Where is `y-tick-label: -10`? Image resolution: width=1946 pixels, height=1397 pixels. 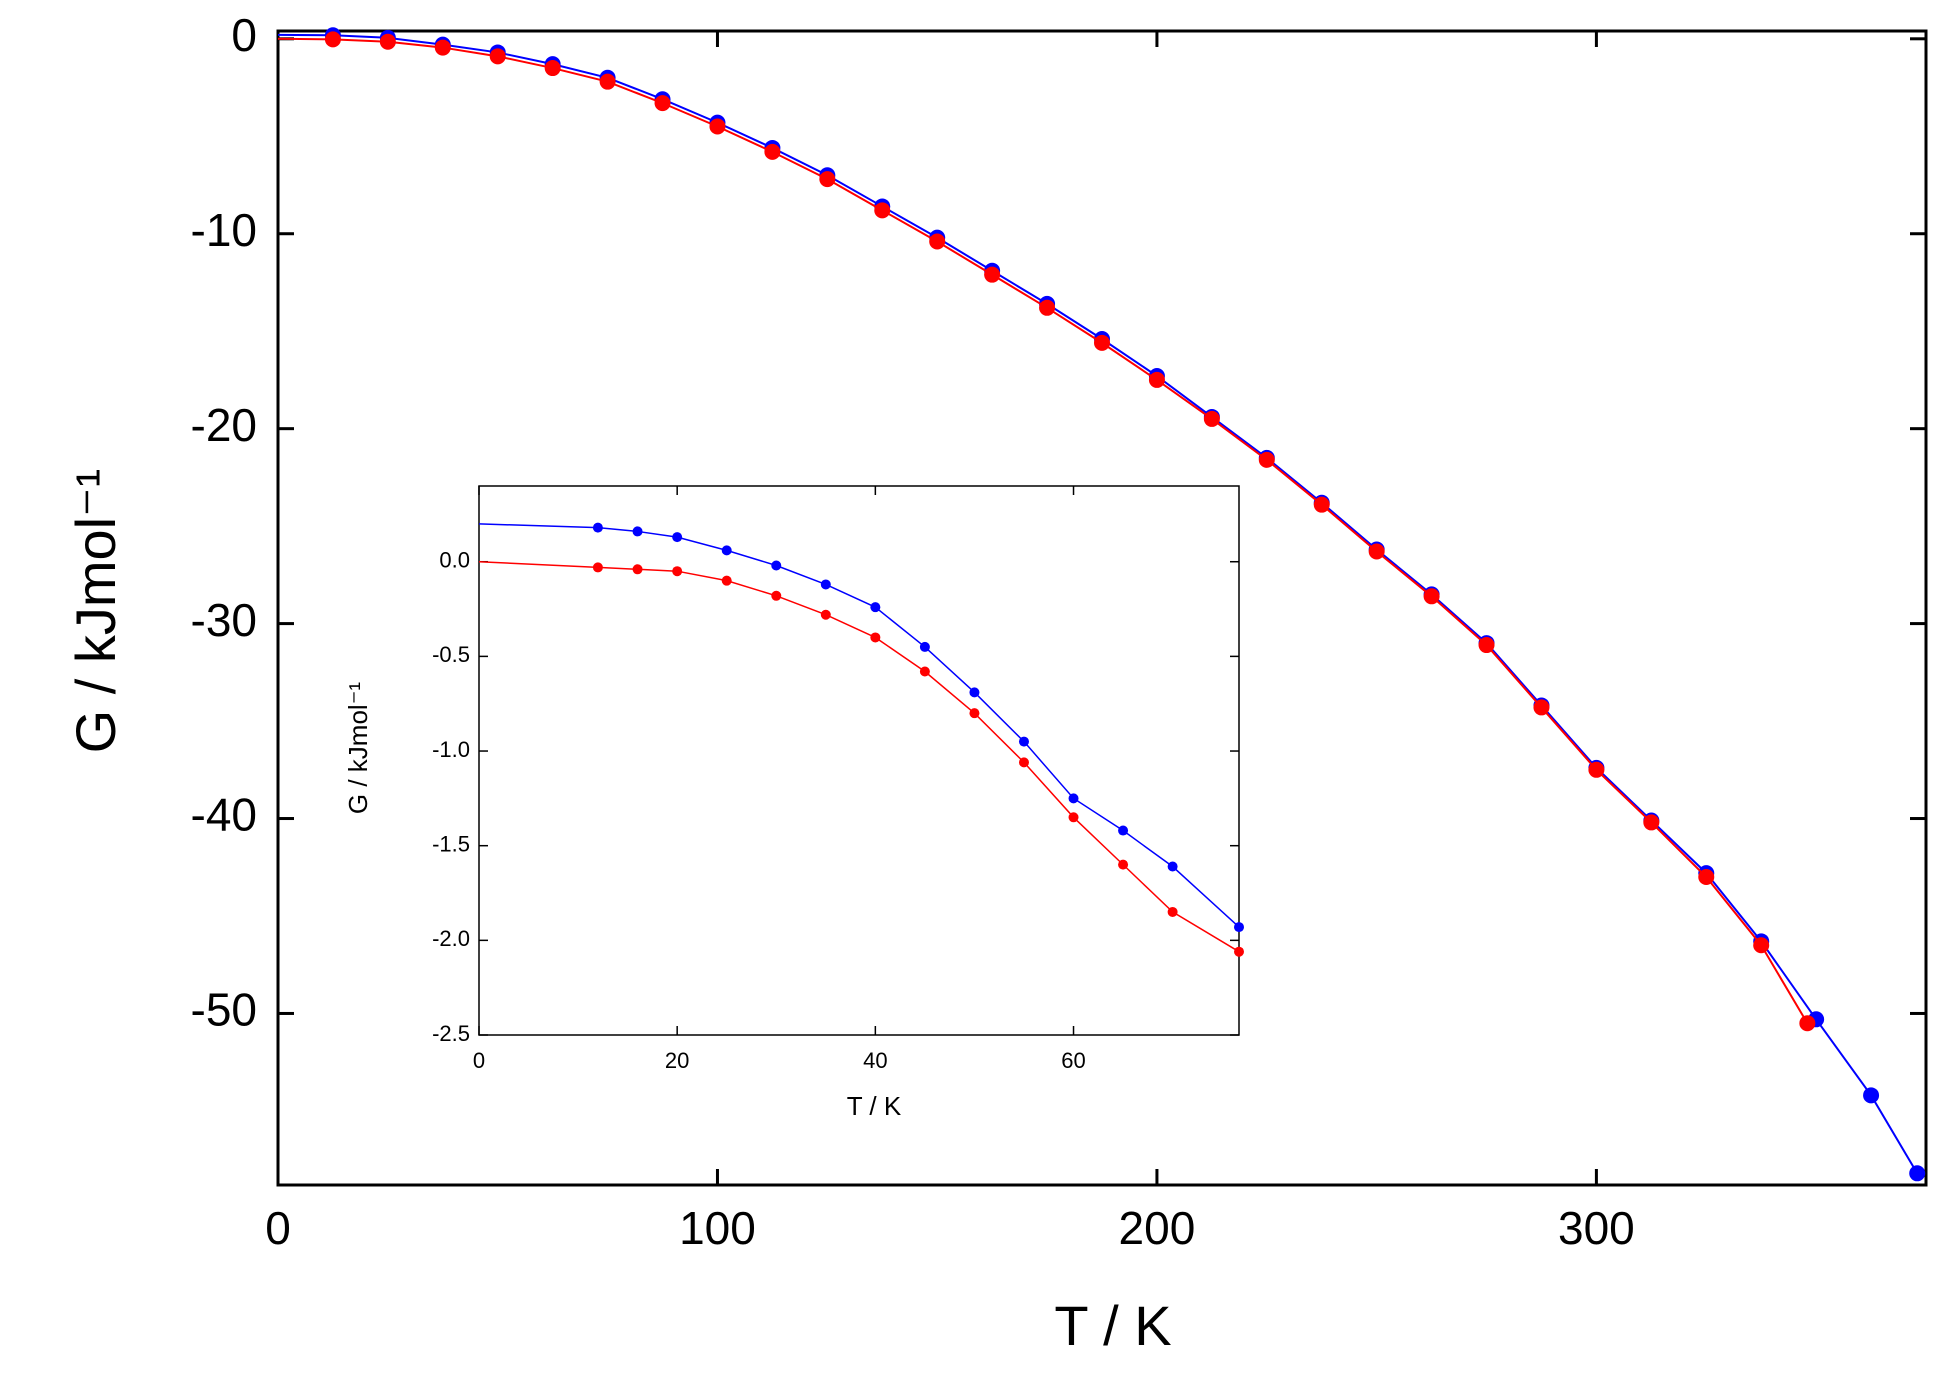 y-tick-label: -10 is located at coordinates (224, 230).